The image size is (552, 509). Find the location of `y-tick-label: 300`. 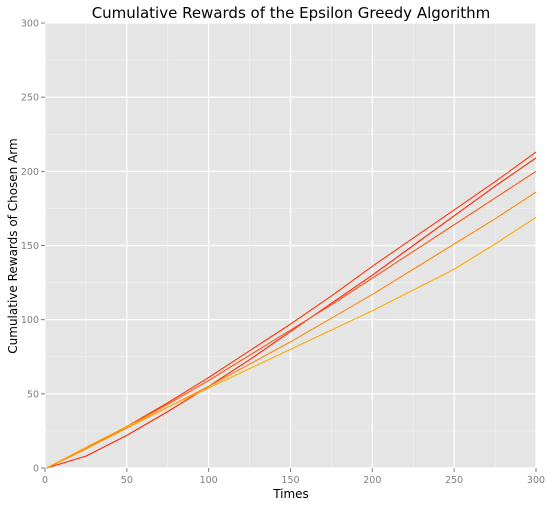

y-tick-label: 300 is located at coordinates (30, 24).